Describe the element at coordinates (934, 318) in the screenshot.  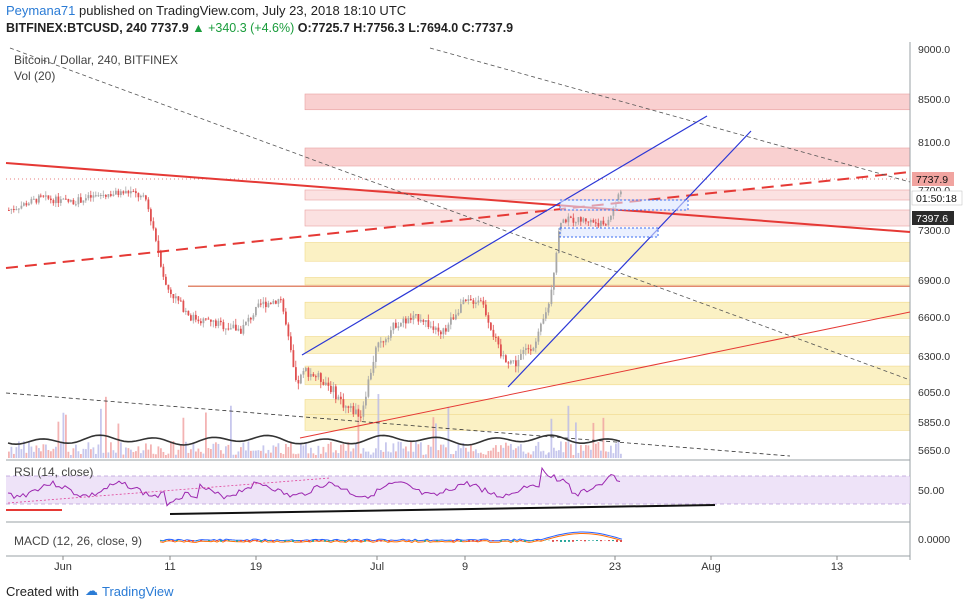
I see `price-tick-label: 6600.0` at that location.